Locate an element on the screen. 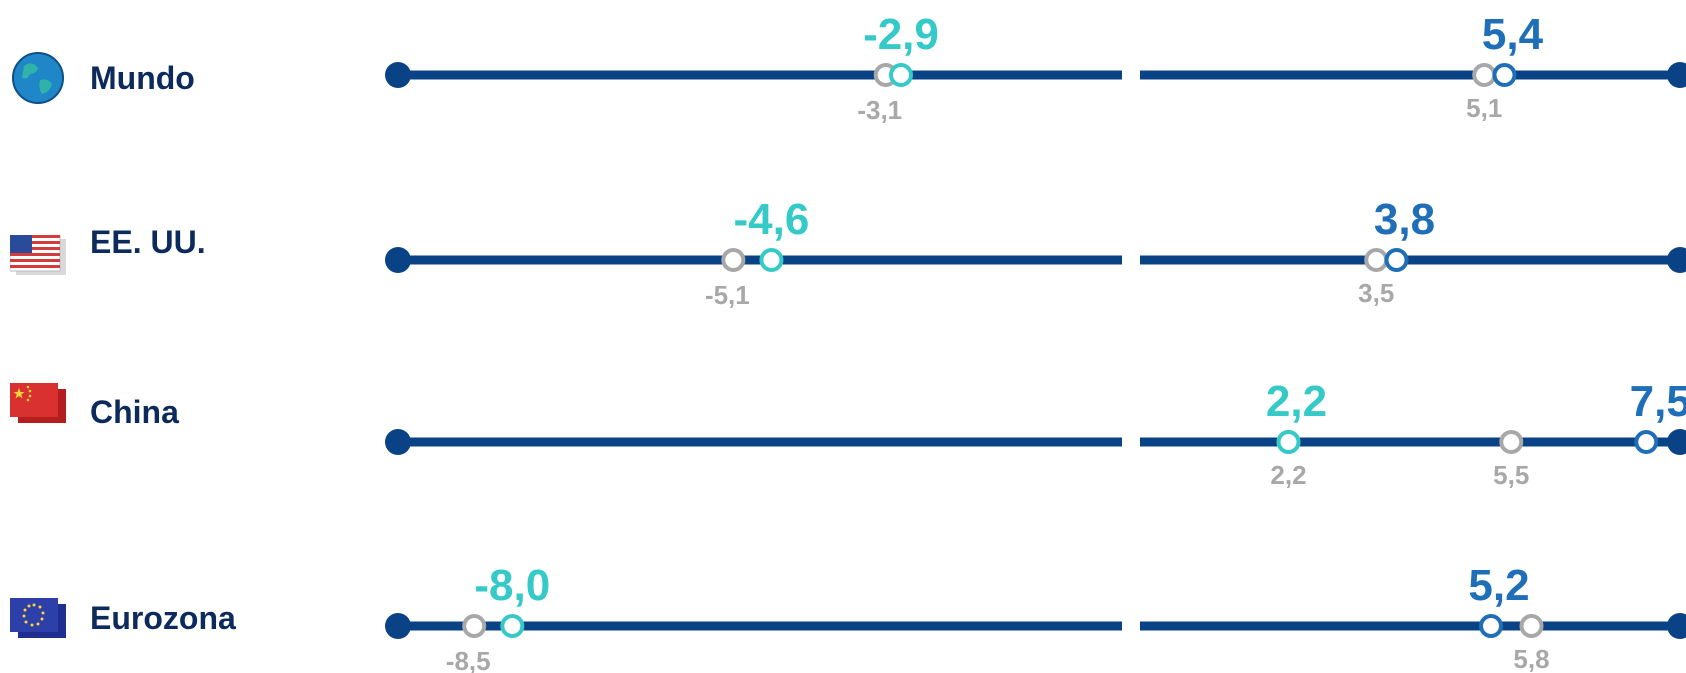  previous-value-label: 5,1 is located at coordinates (1484, 108).